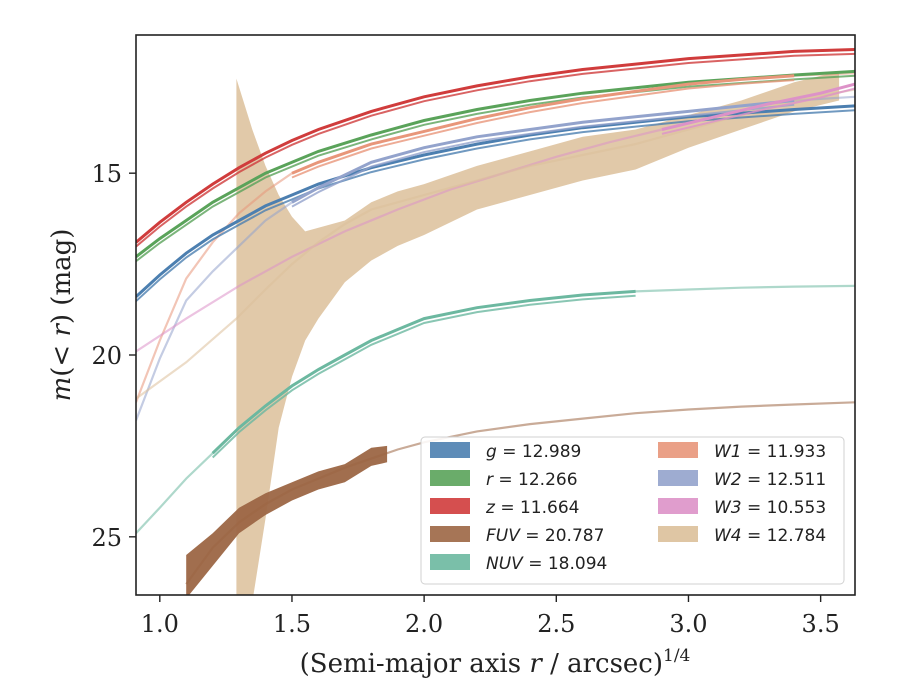  Describe the element at coordinates (539, 452) in the screenshot. I see `legend-label-value: = 12.989` at that location.